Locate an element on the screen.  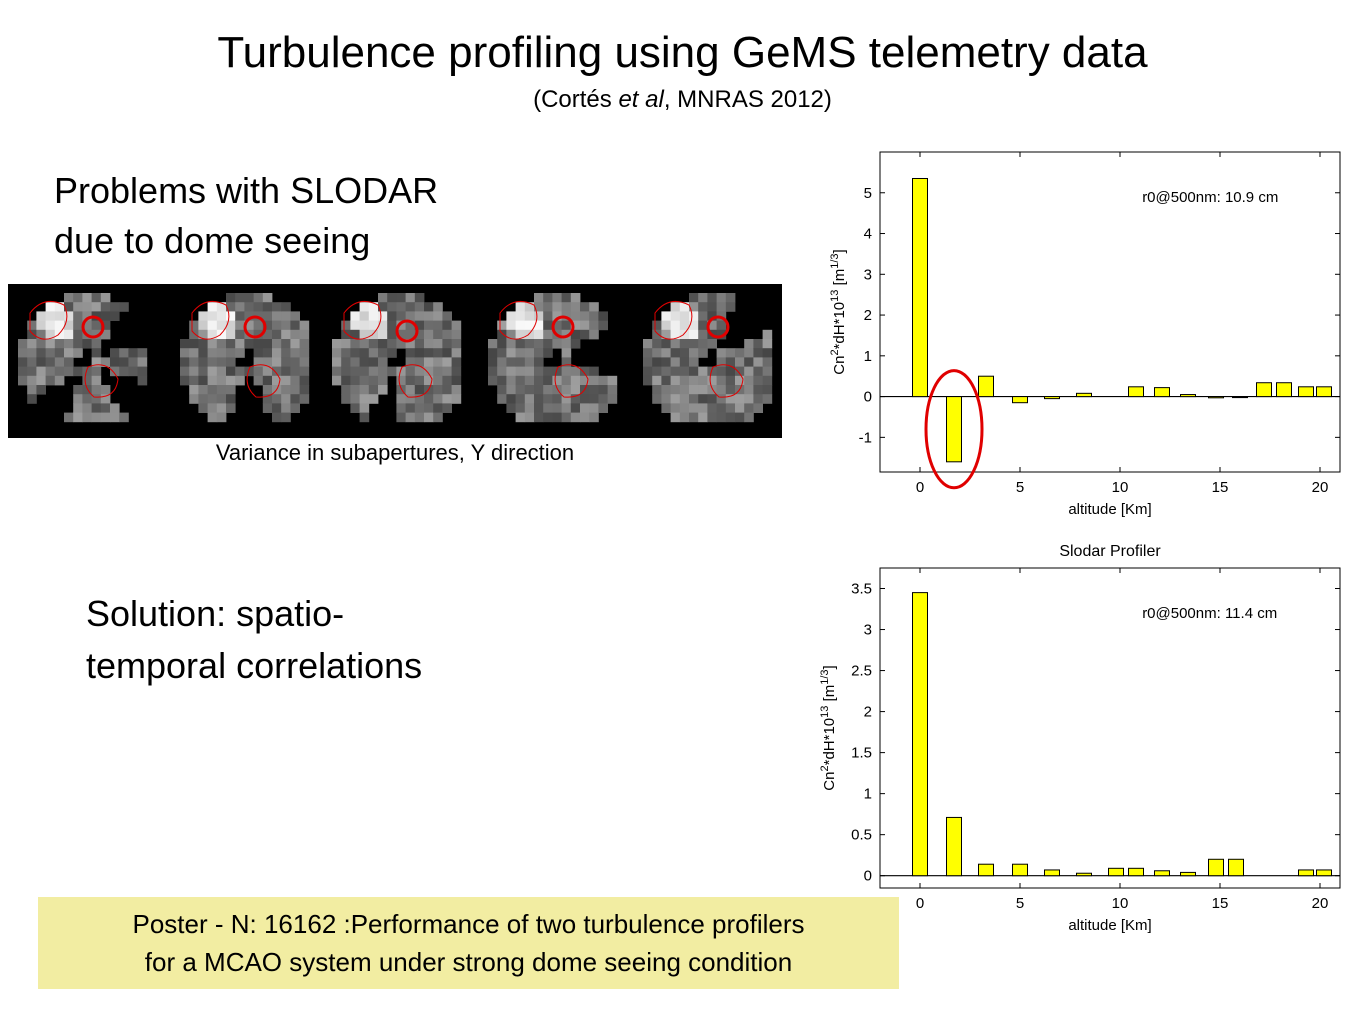
y-tick-label: 1 is located at coordinates (868, 356).